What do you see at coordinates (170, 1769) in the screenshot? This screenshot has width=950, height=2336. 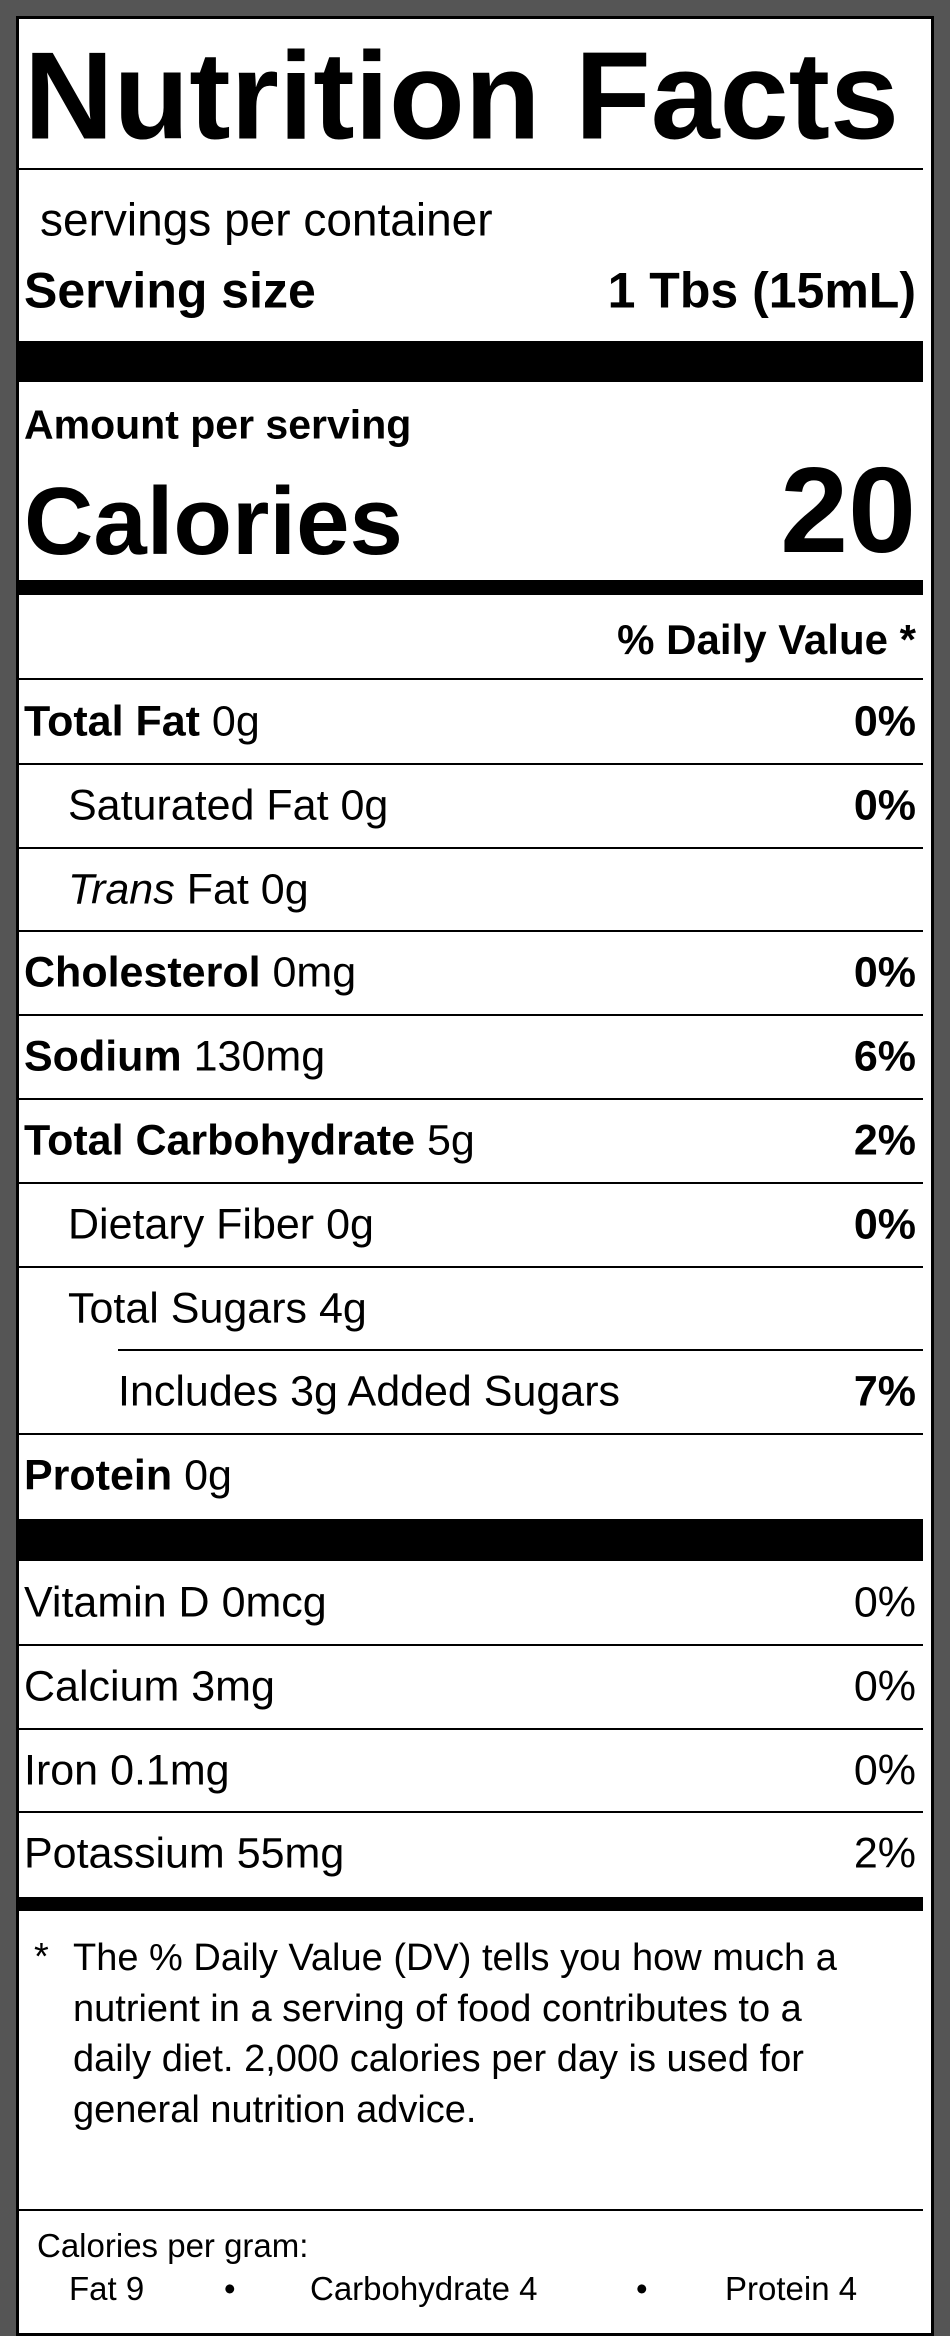 I see `nutrient-amount: 0.1mg` at bounding box center [170, 1769].